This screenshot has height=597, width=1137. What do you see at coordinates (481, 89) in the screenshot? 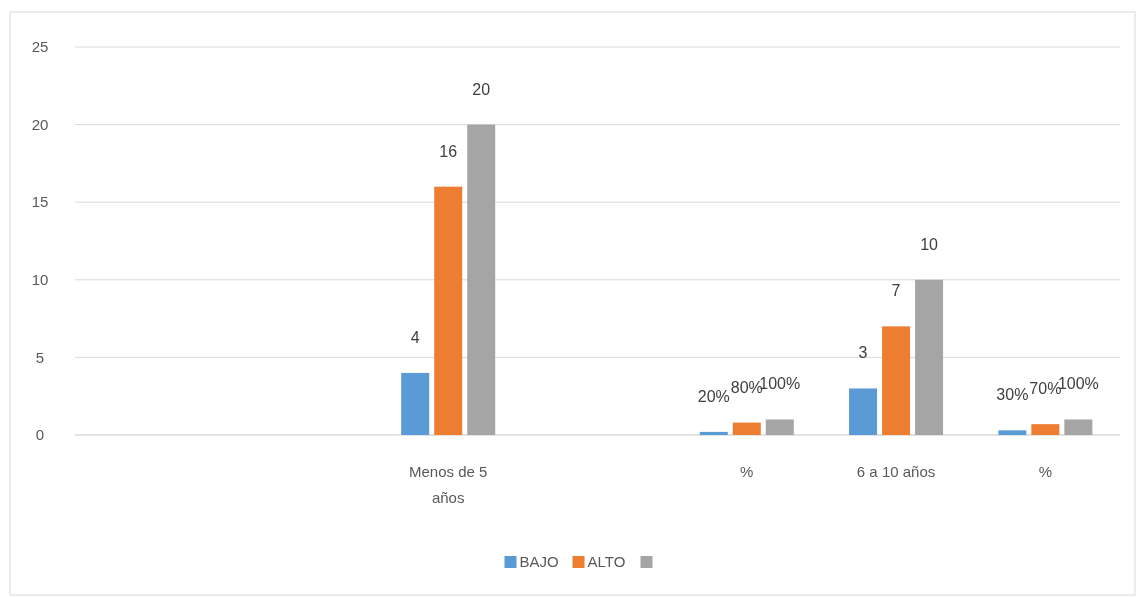
I see `data-label: 20` at bounding box center [481, 89].